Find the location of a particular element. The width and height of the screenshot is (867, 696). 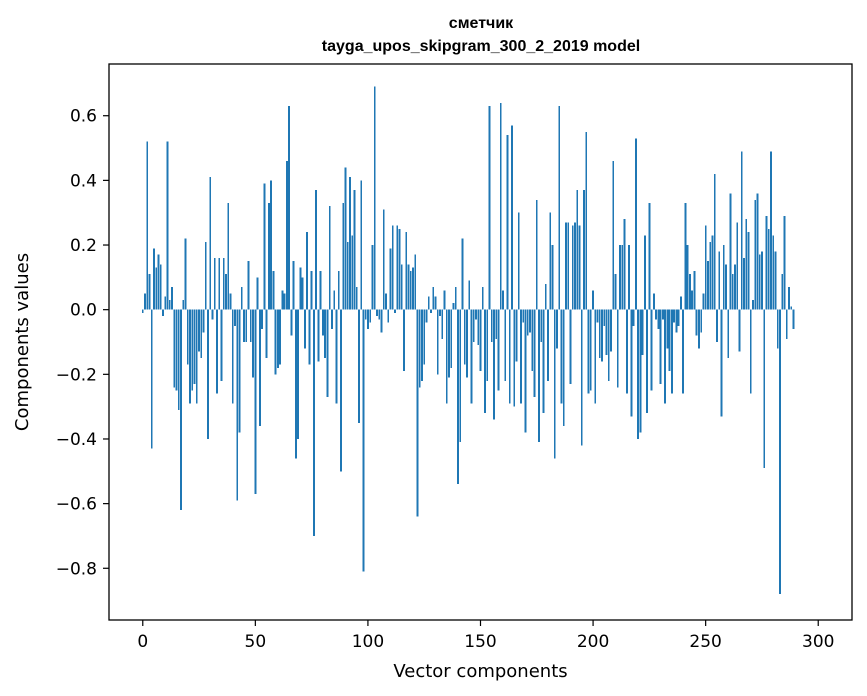

x-tick-label: 100 is located at coordinates (368, 642).